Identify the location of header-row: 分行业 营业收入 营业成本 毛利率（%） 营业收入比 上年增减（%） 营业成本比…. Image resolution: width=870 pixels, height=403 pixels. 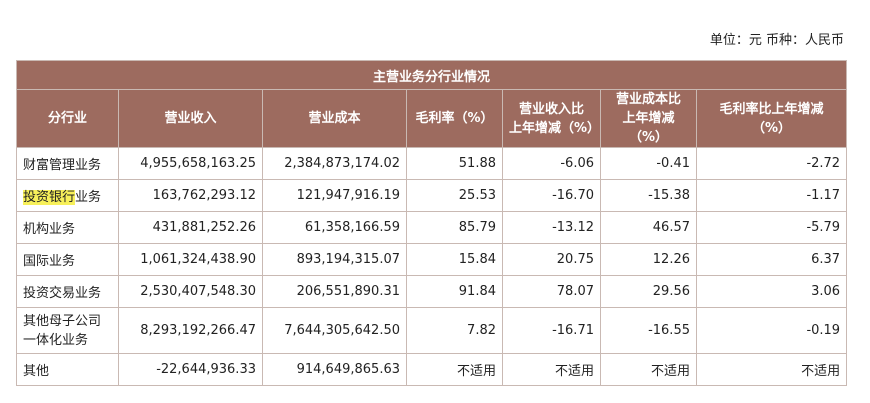
(432, 118).